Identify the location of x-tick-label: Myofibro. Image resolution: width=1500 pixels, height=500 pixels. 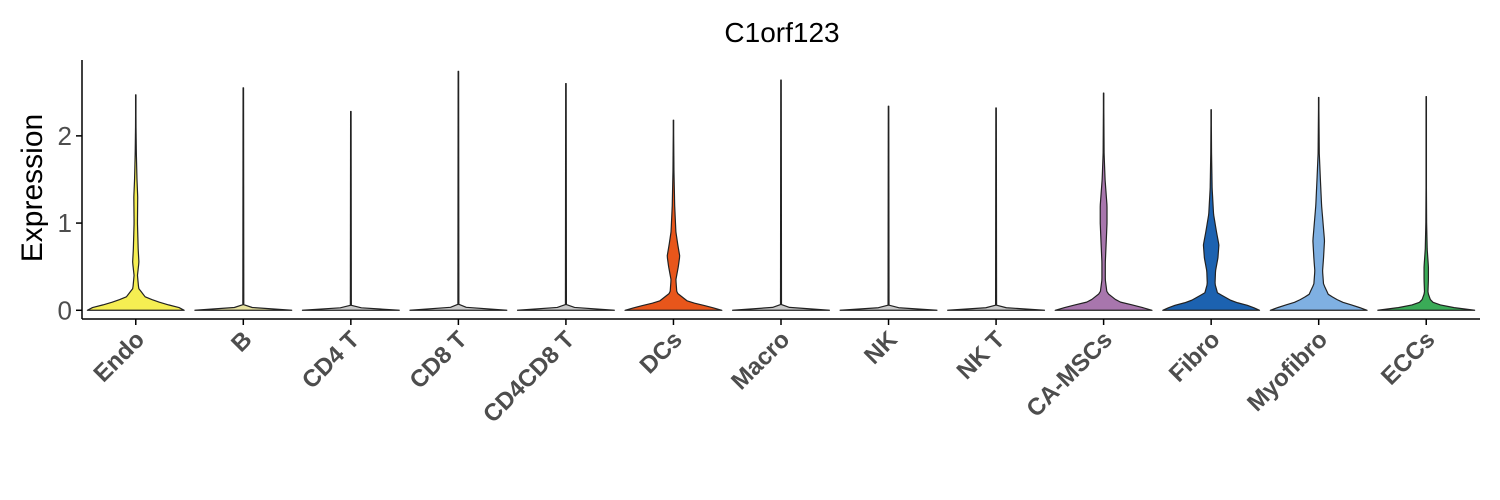
(1287, 371).